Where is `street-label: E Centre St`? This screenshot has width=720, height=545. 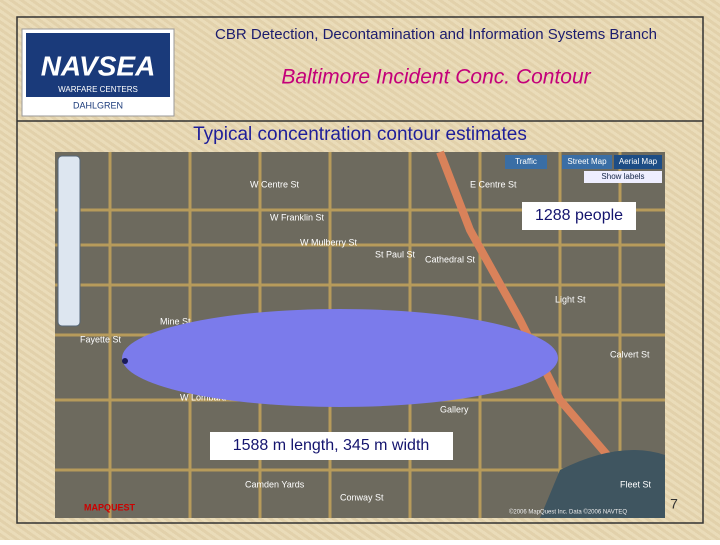
street-label: E Centre St is located at coordinates (493, 184).